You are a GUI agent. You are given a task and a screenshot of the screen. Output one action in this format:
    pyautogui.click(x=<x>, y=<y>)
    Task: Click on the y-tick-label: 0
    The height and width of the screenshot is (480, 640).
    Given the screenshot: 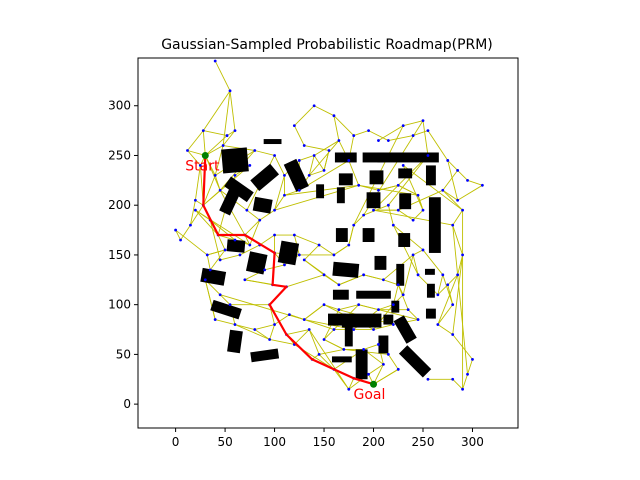 What is the action you would take?
    pyautogui.click(x=127, y=404)
    